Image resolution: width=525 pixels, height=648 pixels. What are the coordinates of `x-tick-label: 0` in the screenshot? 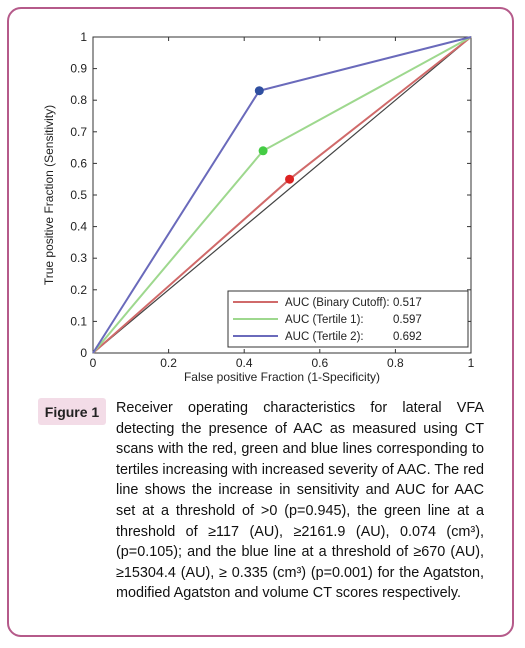 It's located at (93, 363).